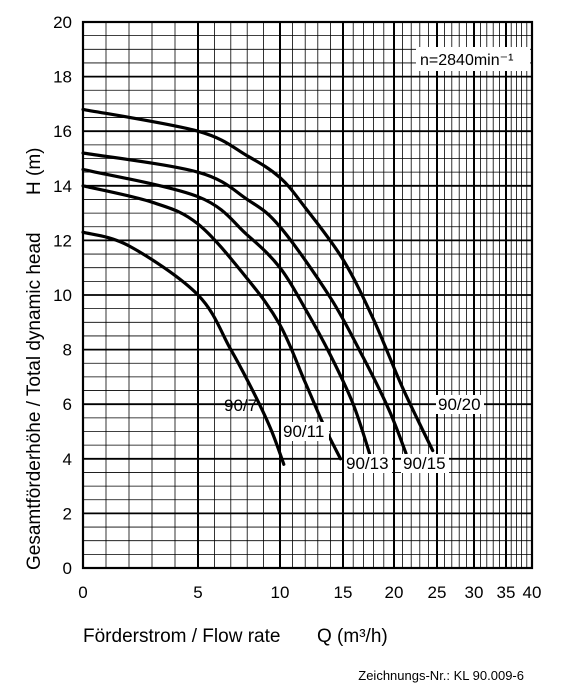 The height and width of the screenshot is (693, 569). Describe the element at coordinates (280, 592) in the screenshot. I see `x-tick-label: 10` at that location.